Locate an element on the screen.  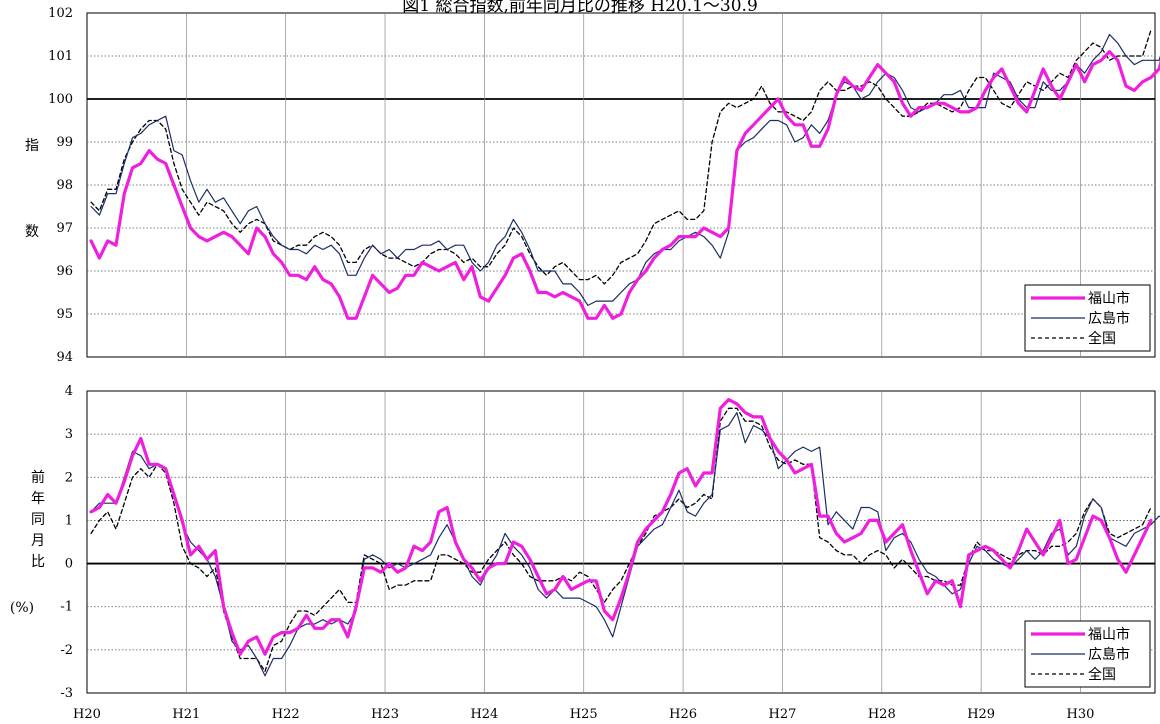
yoy-y-label-char: 月 is located at coordinates (38, 541).